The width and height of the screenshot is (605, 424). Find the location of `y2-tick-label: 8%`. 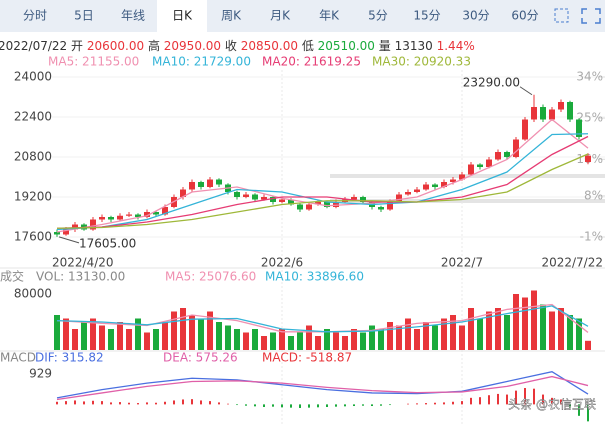

y2-tick-label: 8% is located at coordinates (593, 195).